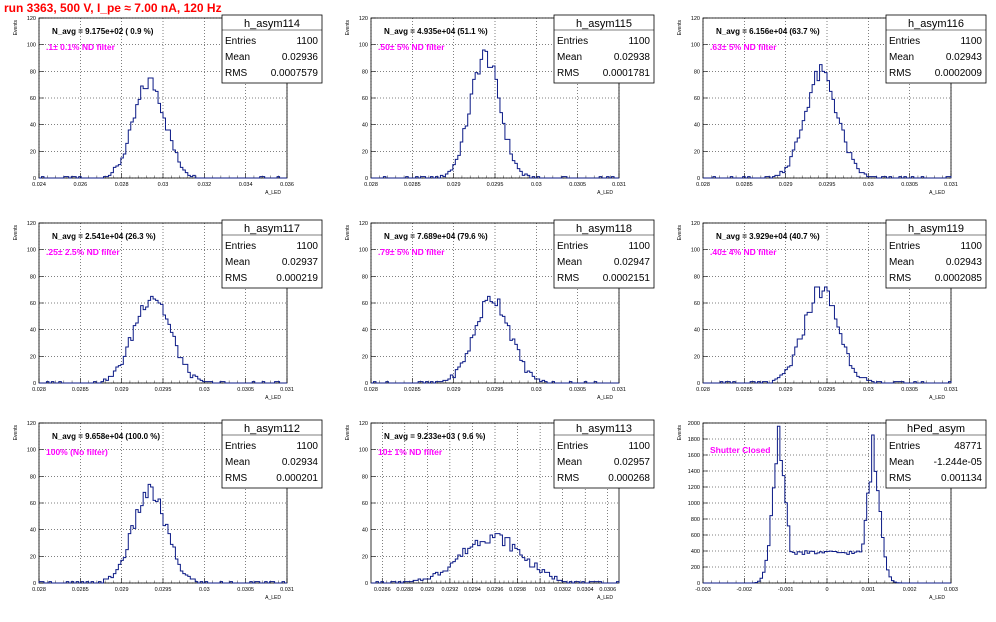 The image size is (996, 622). Describe the element at coordinates (472, 590) in the screenshot. I see `x-tick-label: 0.0294` at that location.